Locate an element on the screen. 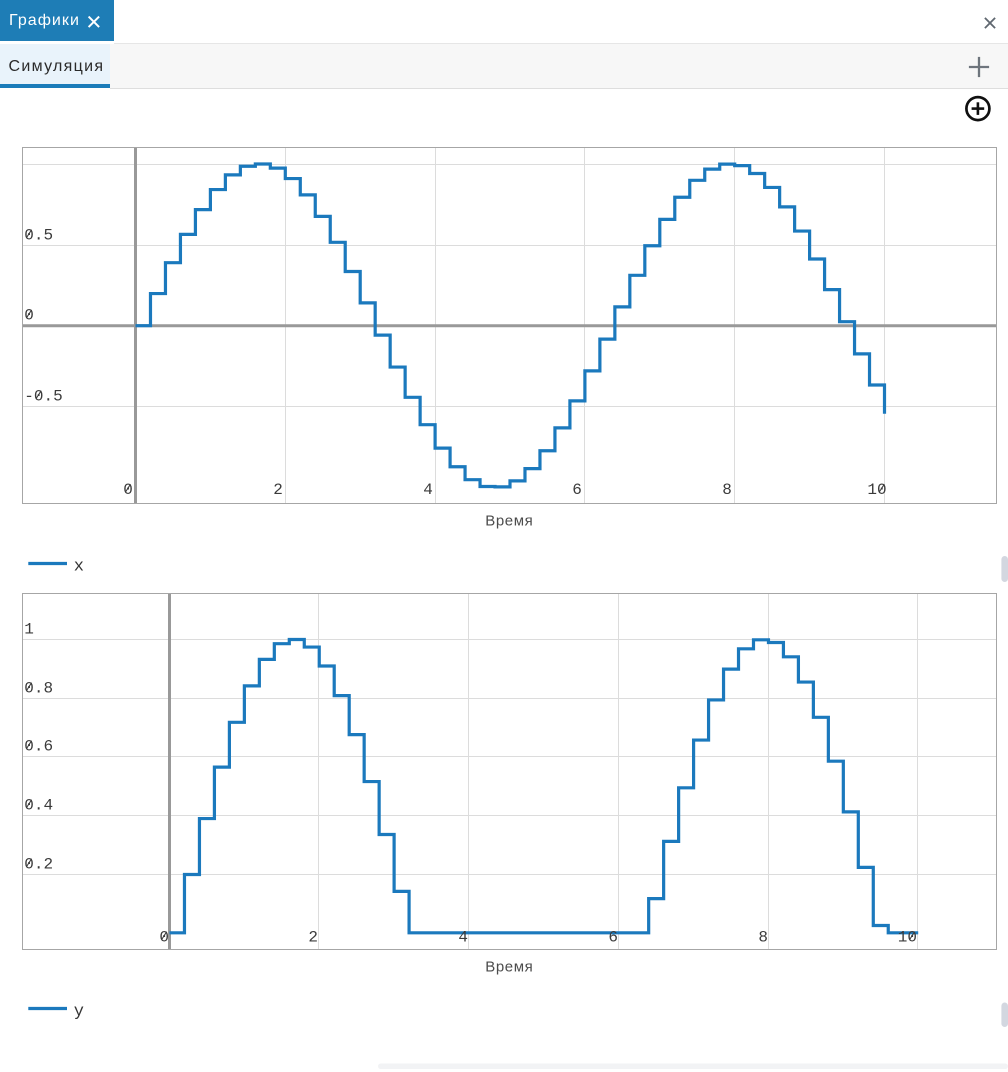 The width and height of the screenshot is (1008, 1072). svg-text: y is located at coordinates (79, 1012).